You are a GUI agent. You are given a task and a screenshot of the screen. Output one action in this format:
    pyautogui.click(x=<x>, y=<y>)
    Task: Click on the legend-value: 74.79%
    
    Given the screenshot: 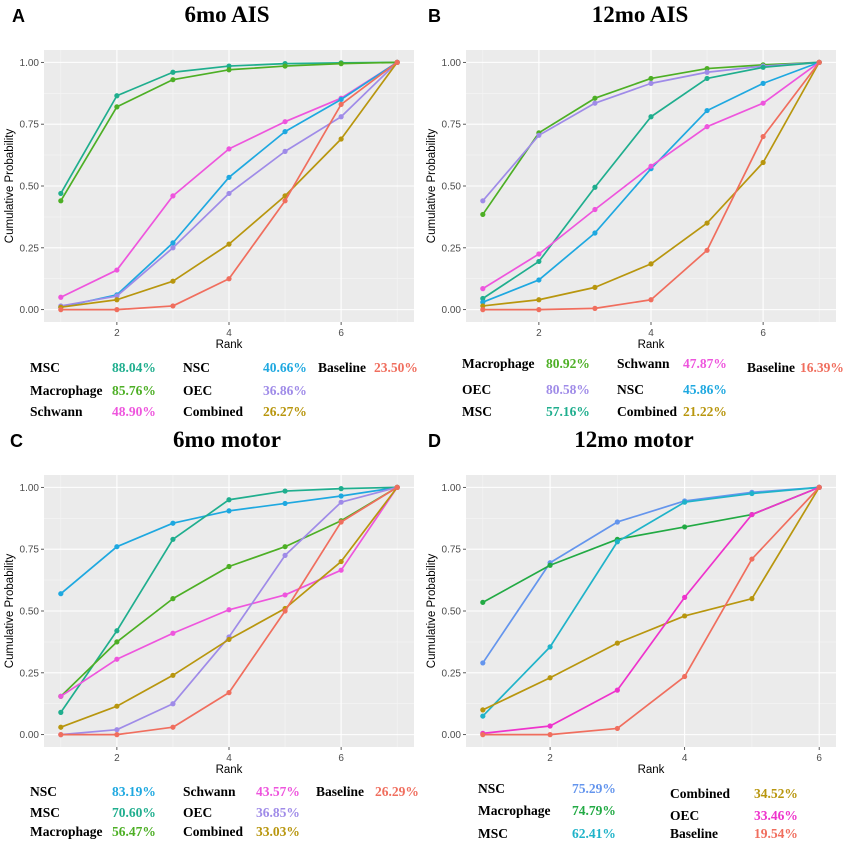 What is the action you would take?
    pyautogui.click(x=594, y=810)
    